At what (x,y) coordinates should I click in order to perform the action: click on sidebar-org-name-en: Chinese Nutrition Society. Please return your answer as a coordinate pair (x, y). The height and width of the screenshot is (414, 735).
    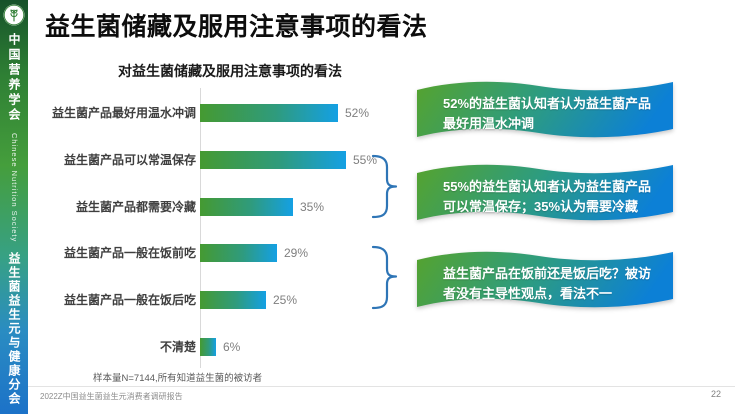
    Looking at the image, I should click on (14, 188).